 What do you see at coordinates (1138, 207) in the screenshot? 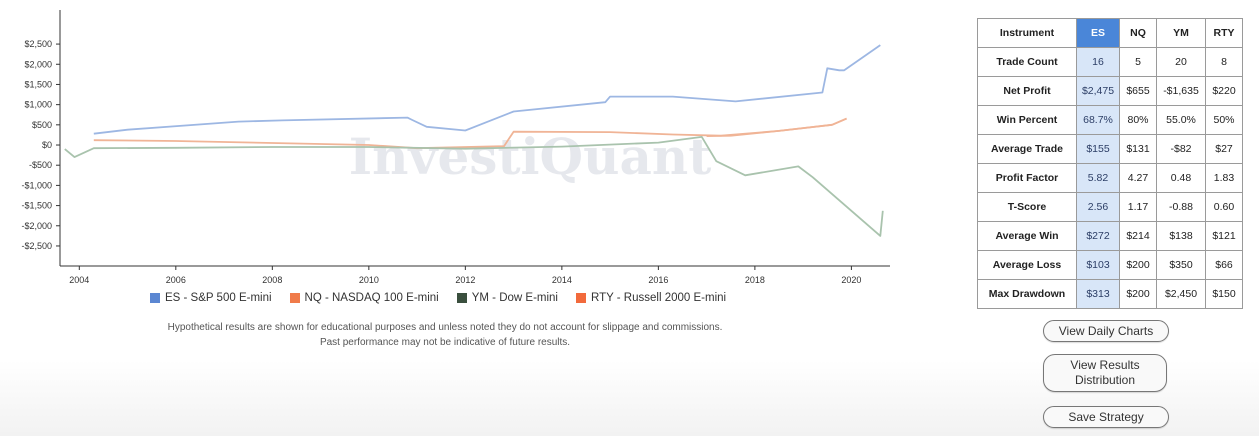
I see `cell-nq: 1.17` at bounding box center [1138, 207].